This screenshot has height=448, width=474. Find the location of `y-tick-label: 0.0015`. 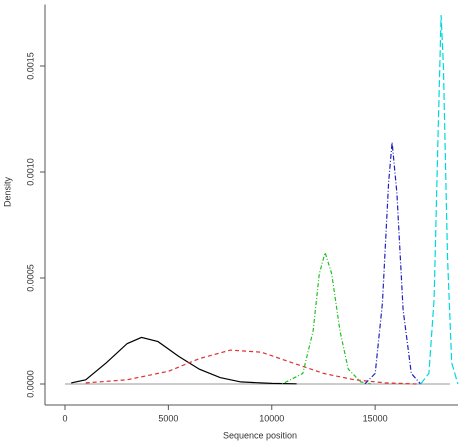

y-tick-label: 0.0015 is located at coordinates (30, 66).